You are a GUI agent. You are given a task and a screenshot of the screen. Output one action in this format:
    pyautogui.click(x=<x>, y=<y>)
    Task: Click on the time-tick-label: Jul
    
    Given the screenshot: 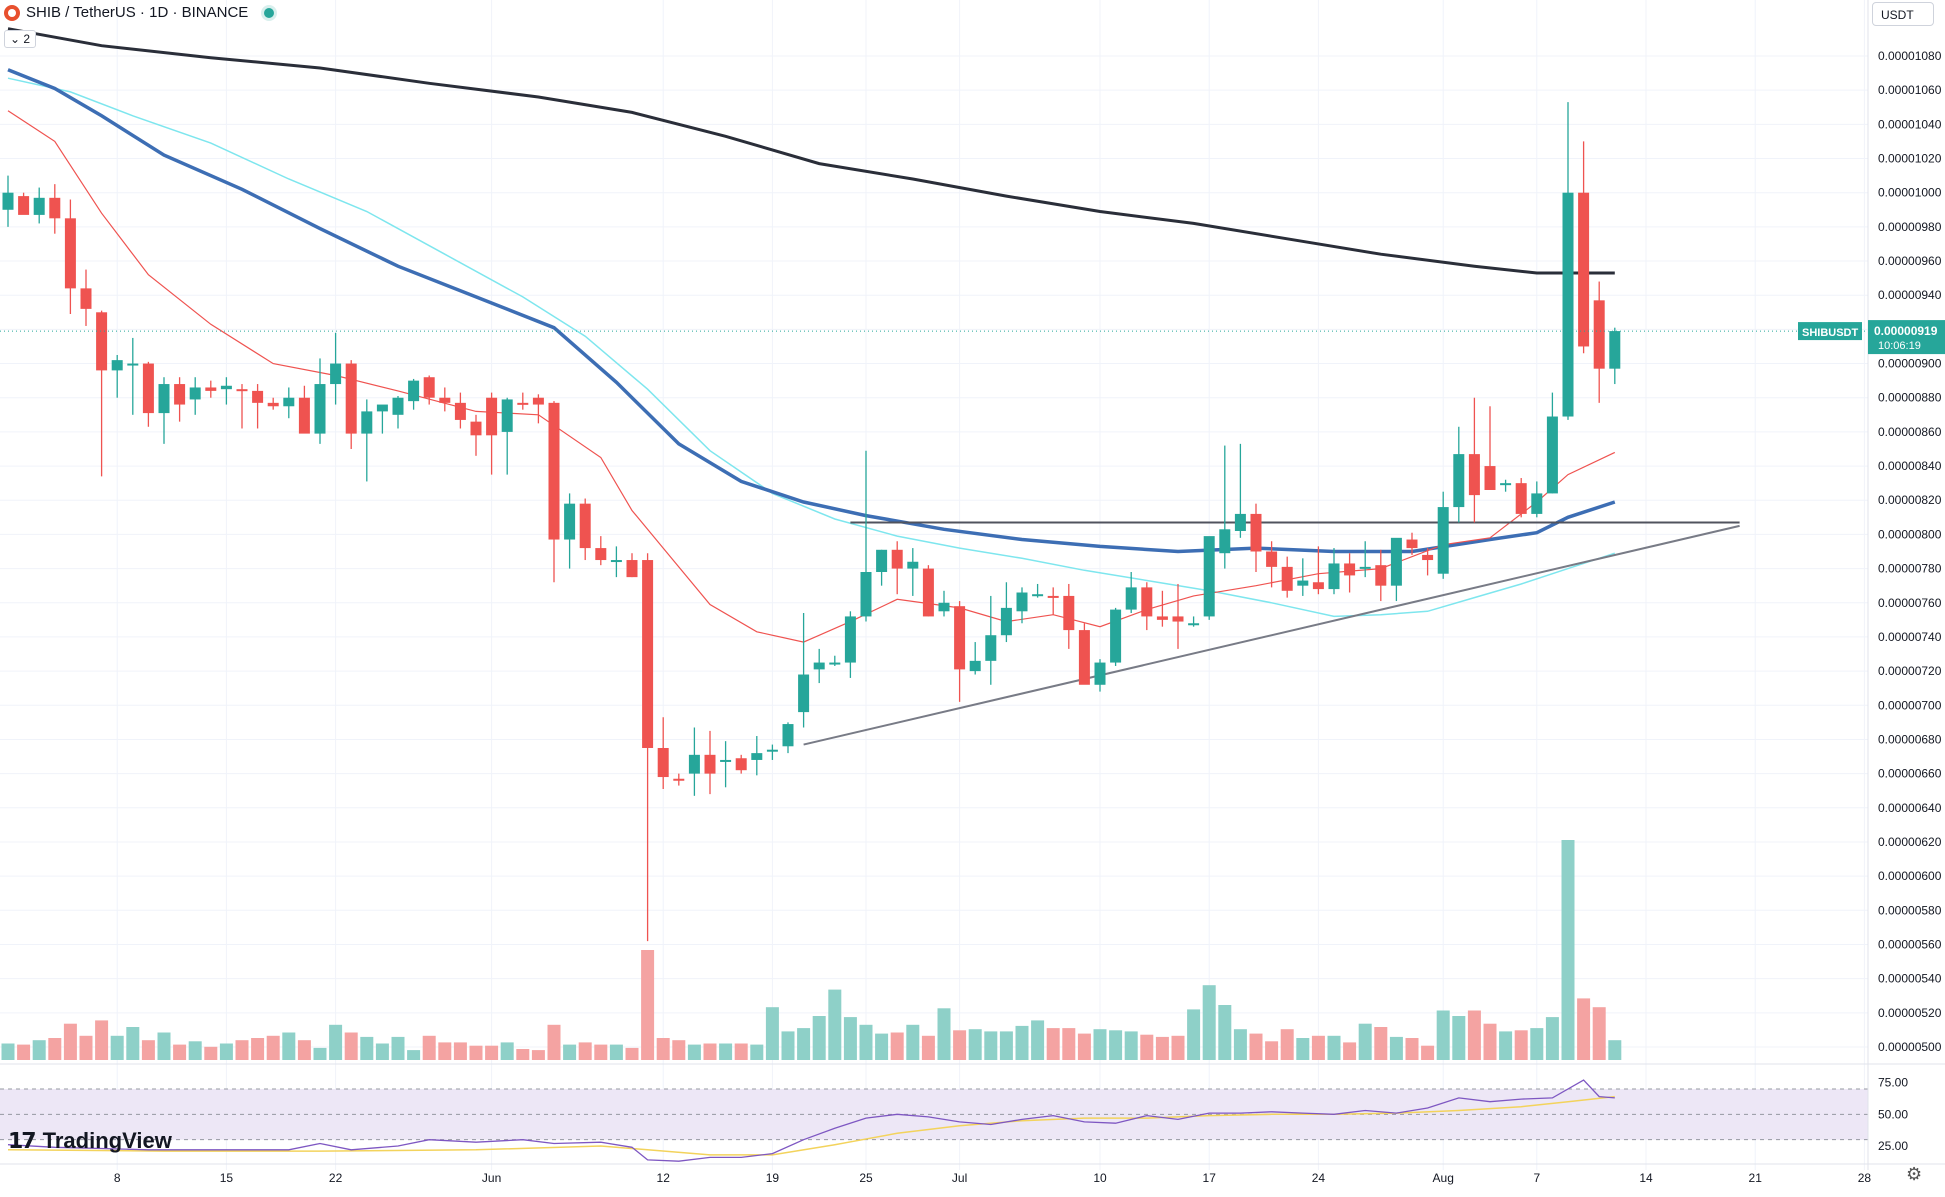 What is the action you would take?
    pyautogui.click(x=959, y=1178)
    